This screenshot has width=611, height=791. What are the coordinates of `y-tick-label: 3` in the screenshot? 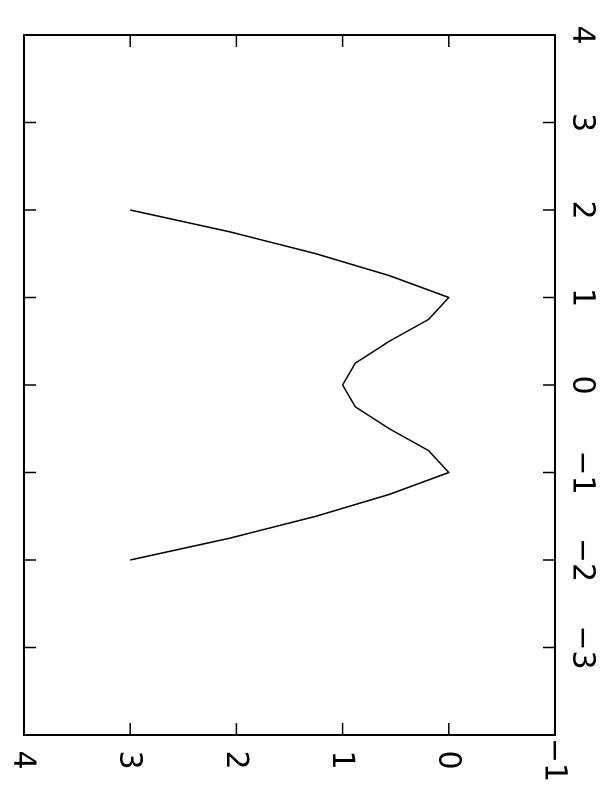 It's located at (130, 759).